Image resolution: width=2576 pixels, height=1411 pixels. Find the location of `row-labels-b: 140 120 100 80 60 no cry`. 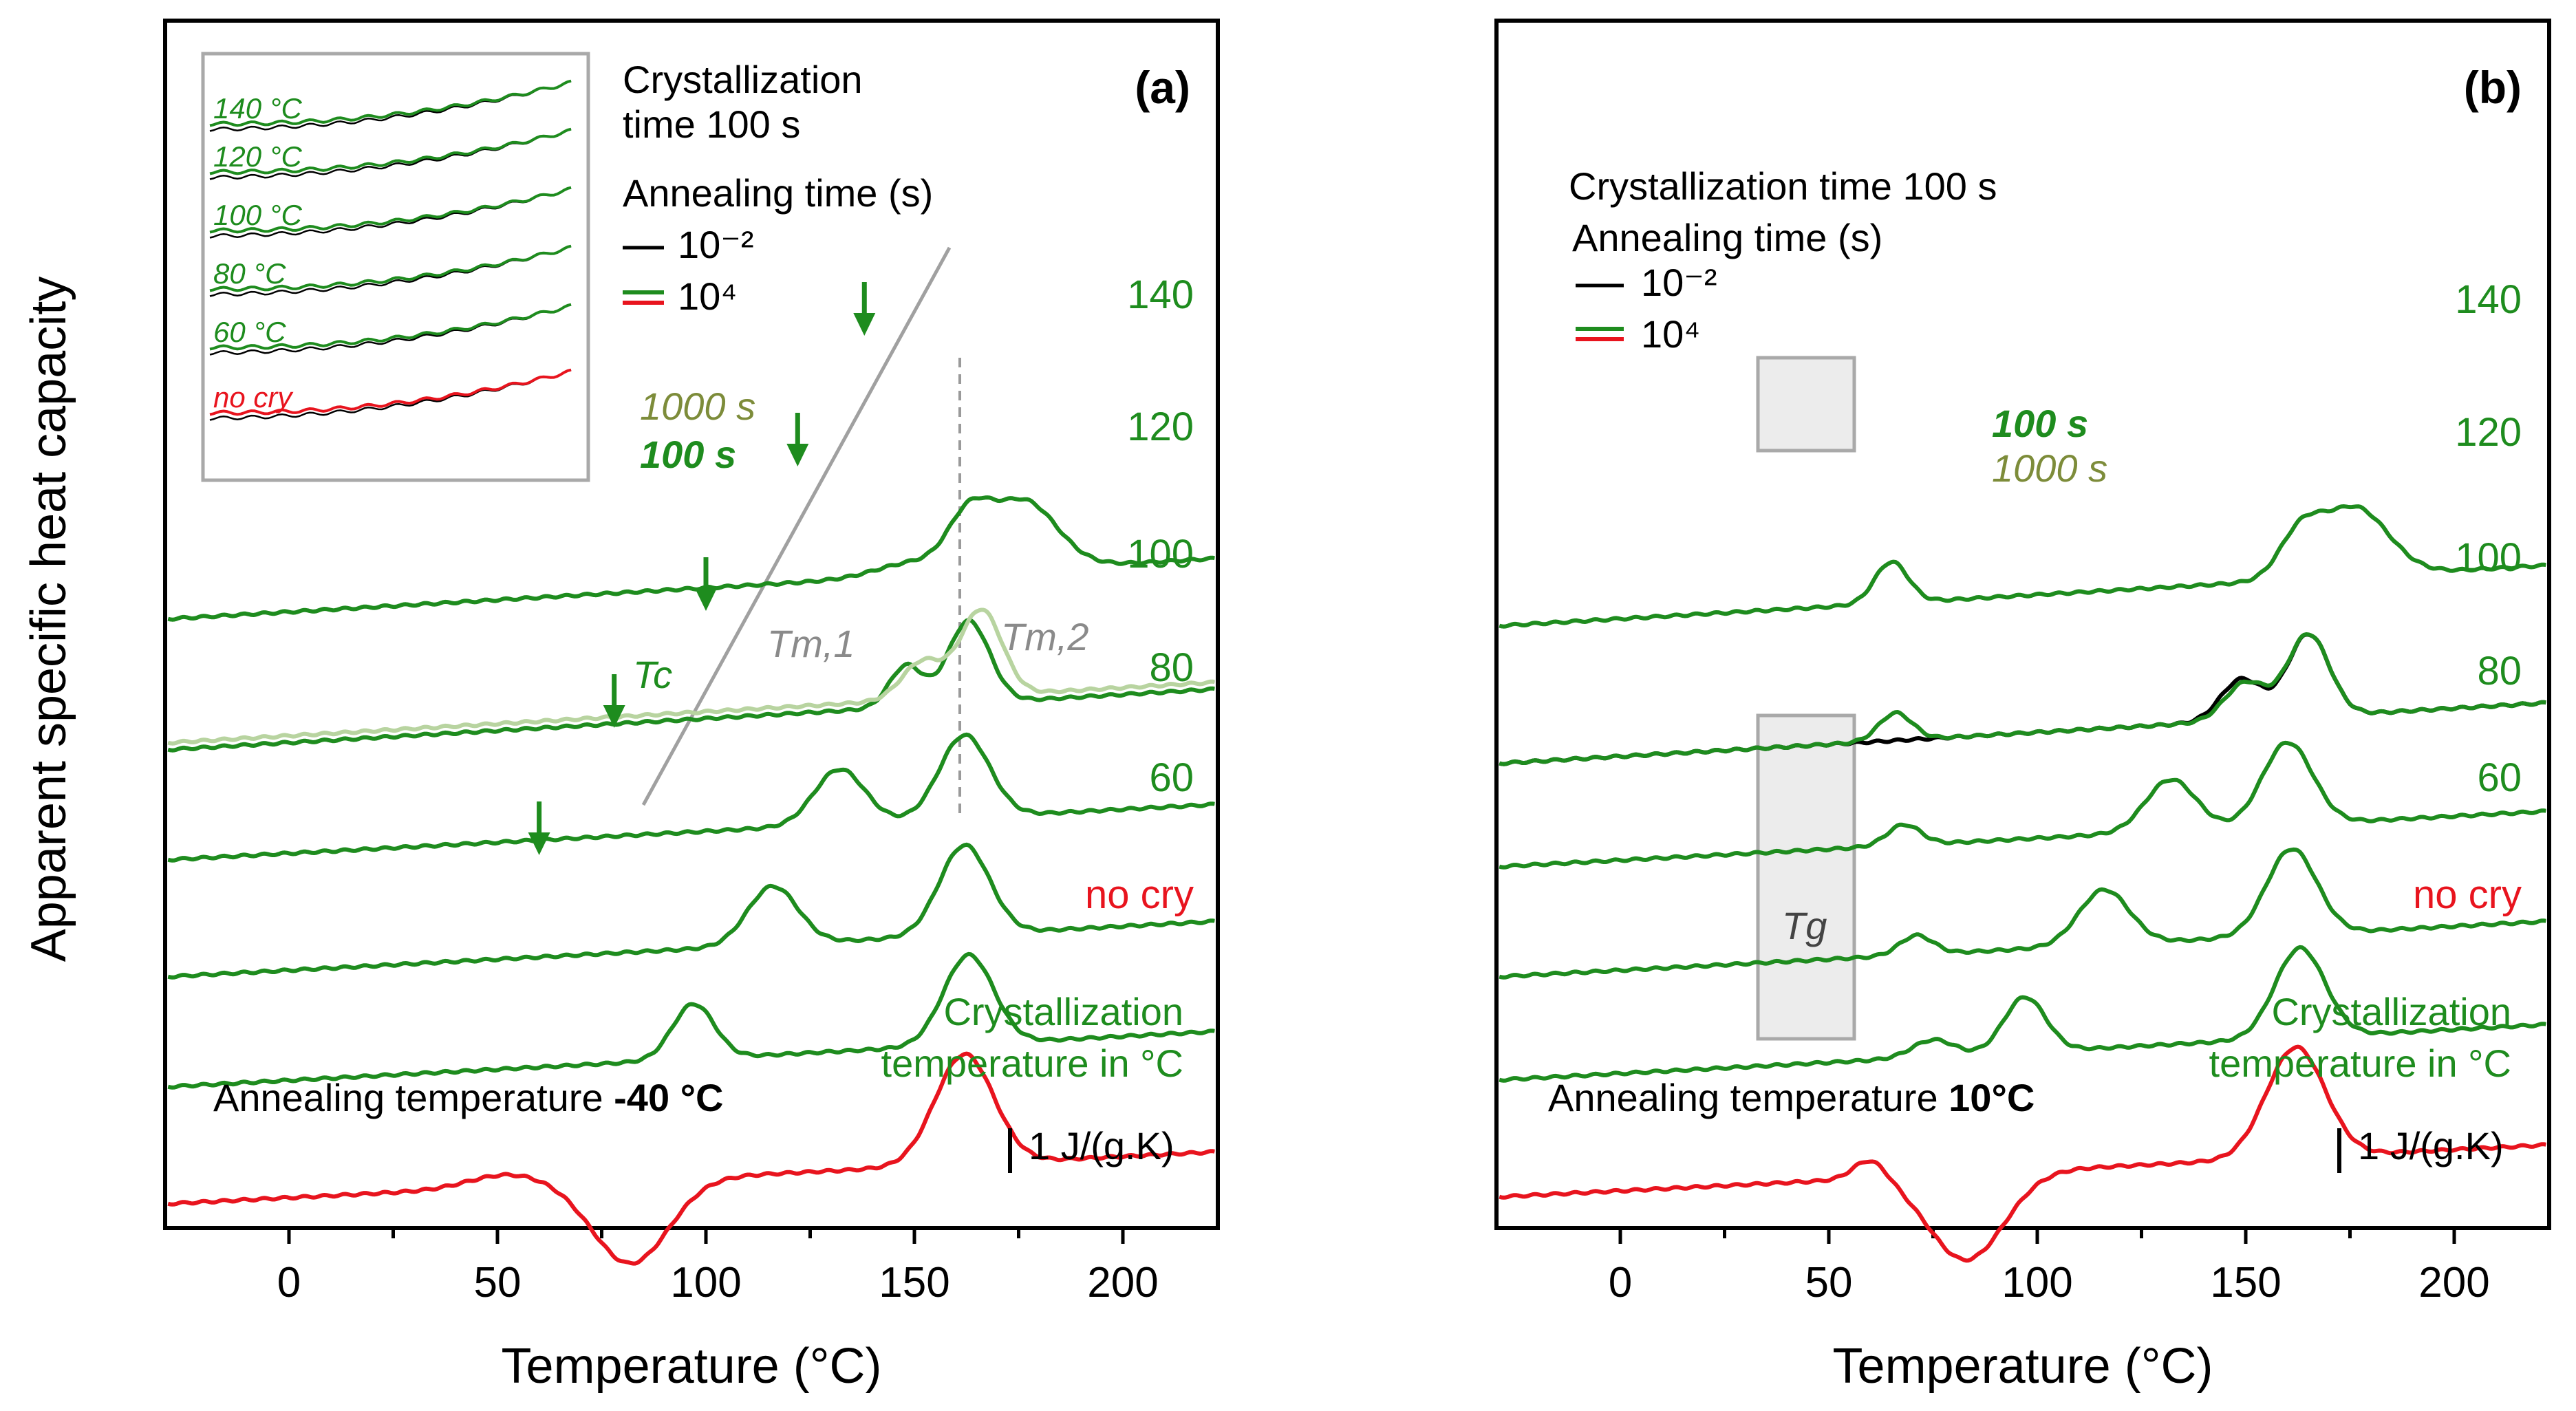

row-labels-b: 140 120 100 80 60 no cry is located at coordinates (2467, 597).